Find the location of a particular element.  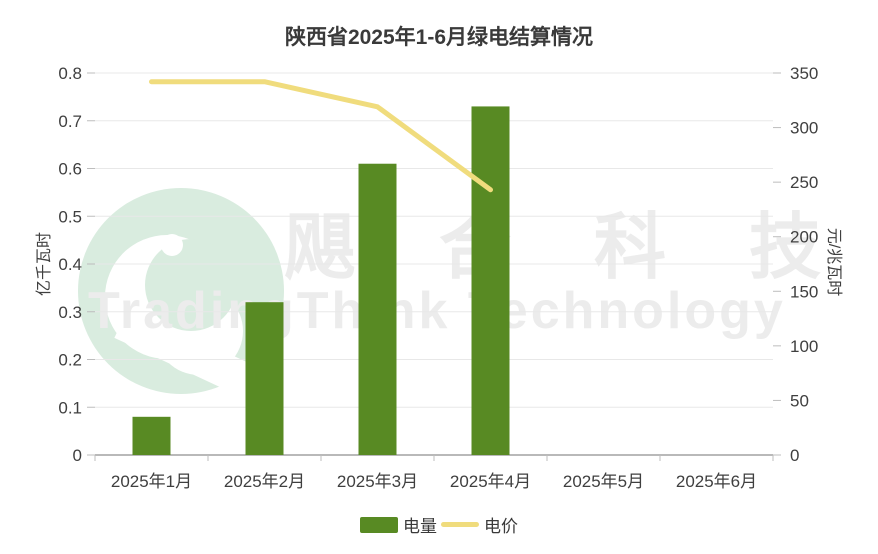

y-right-tick-label: 50 is located at coordinates (799, 400).